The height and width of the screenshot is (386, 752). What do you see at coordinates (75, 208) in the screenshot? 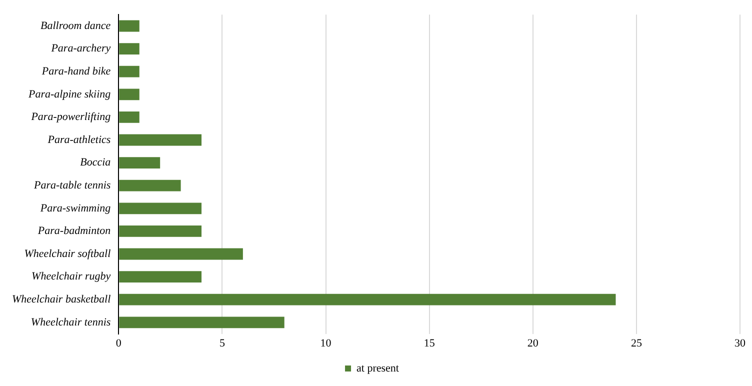
I see `y-tick-label: Para-swimming` at bounding box center [75, 208].